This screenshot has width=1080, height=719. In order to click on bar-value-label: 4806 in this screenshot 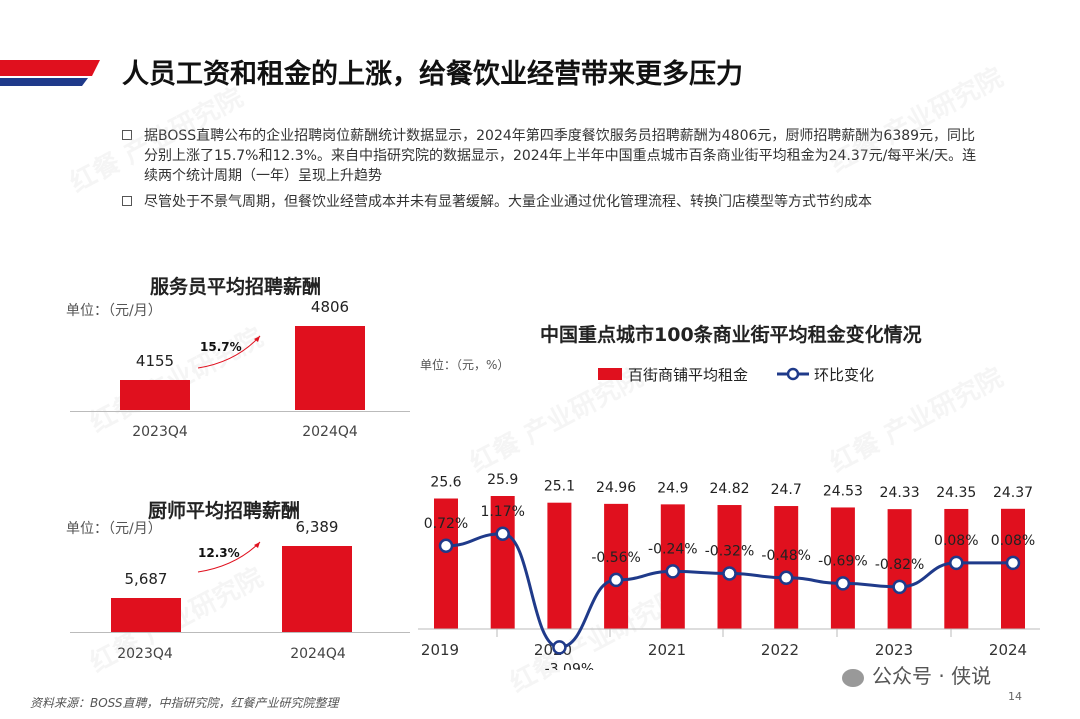, I will do `click(330, 307)`.